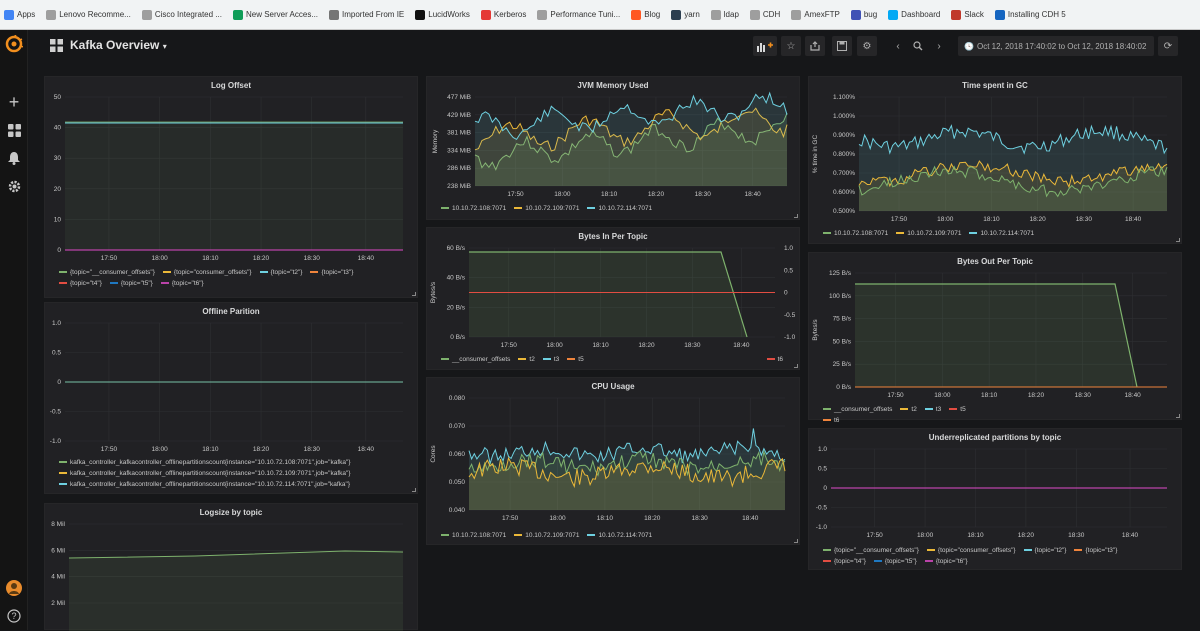 The height and width of the screenshot is (631, 1200). Describe the element at coordinates (951, 561) in the screenshot. I see `legend-label: {topic="t6"}` at that location.